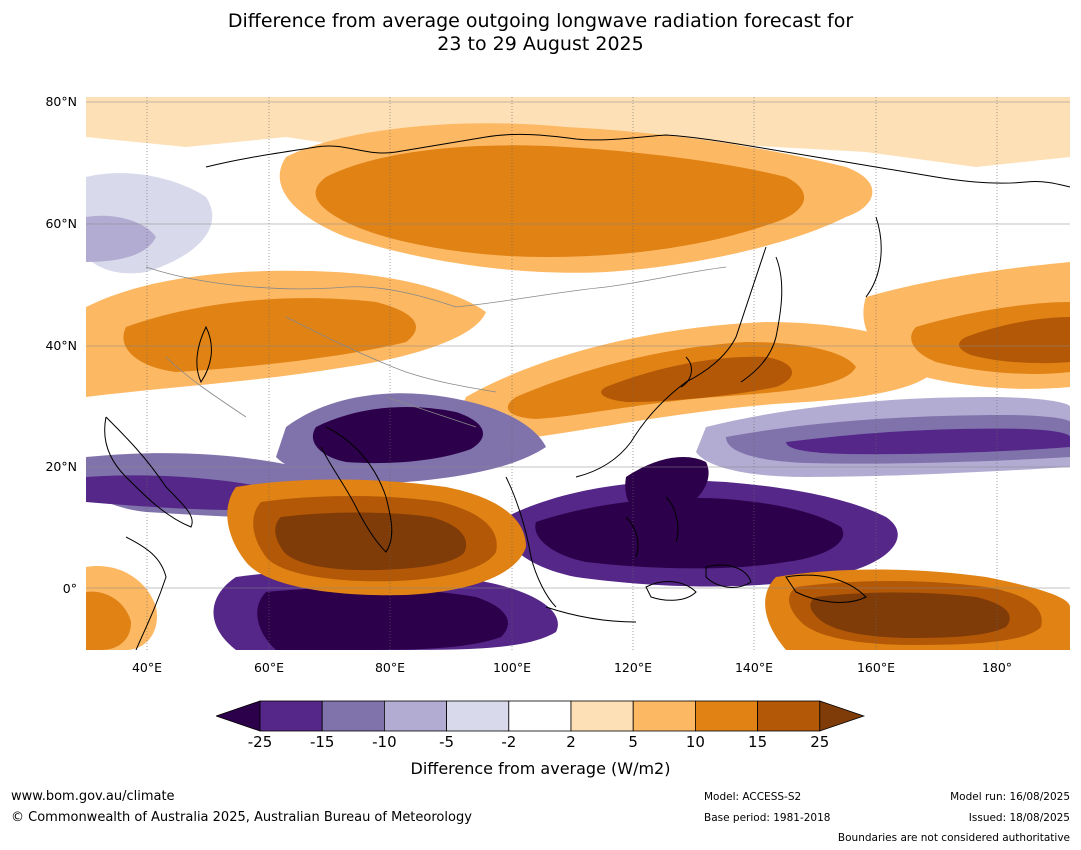 The width and height of the screenshot is (1081, 850). What do you see at coordinates (69, 588) in the screenshot?
I see `lat-label-0: 0°` at bounding box center [69, 588].